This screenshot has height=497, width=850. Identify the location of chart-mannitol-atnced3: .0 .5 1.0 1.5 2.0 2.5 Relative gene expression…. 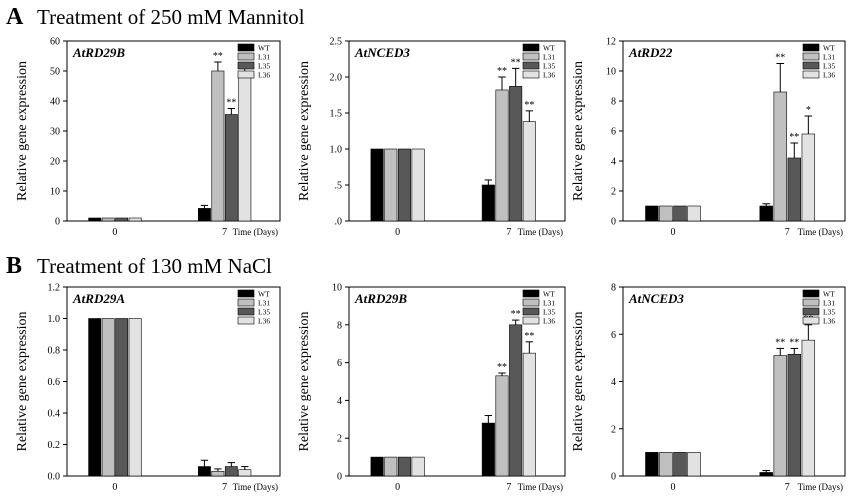
(431, 137).